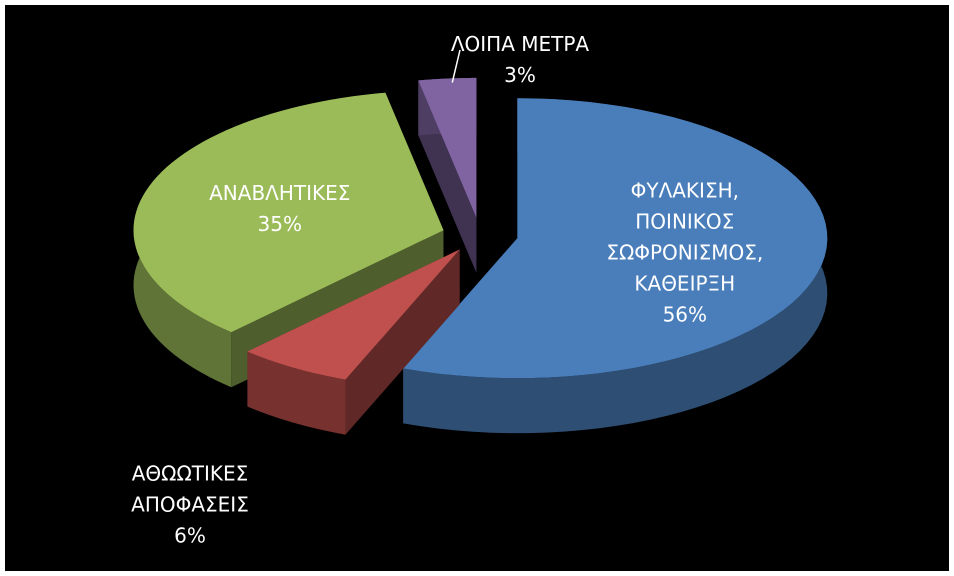  Describe the element at coordinates (190, 535) in the screenshot. I see `value-label: 6%` at that location.